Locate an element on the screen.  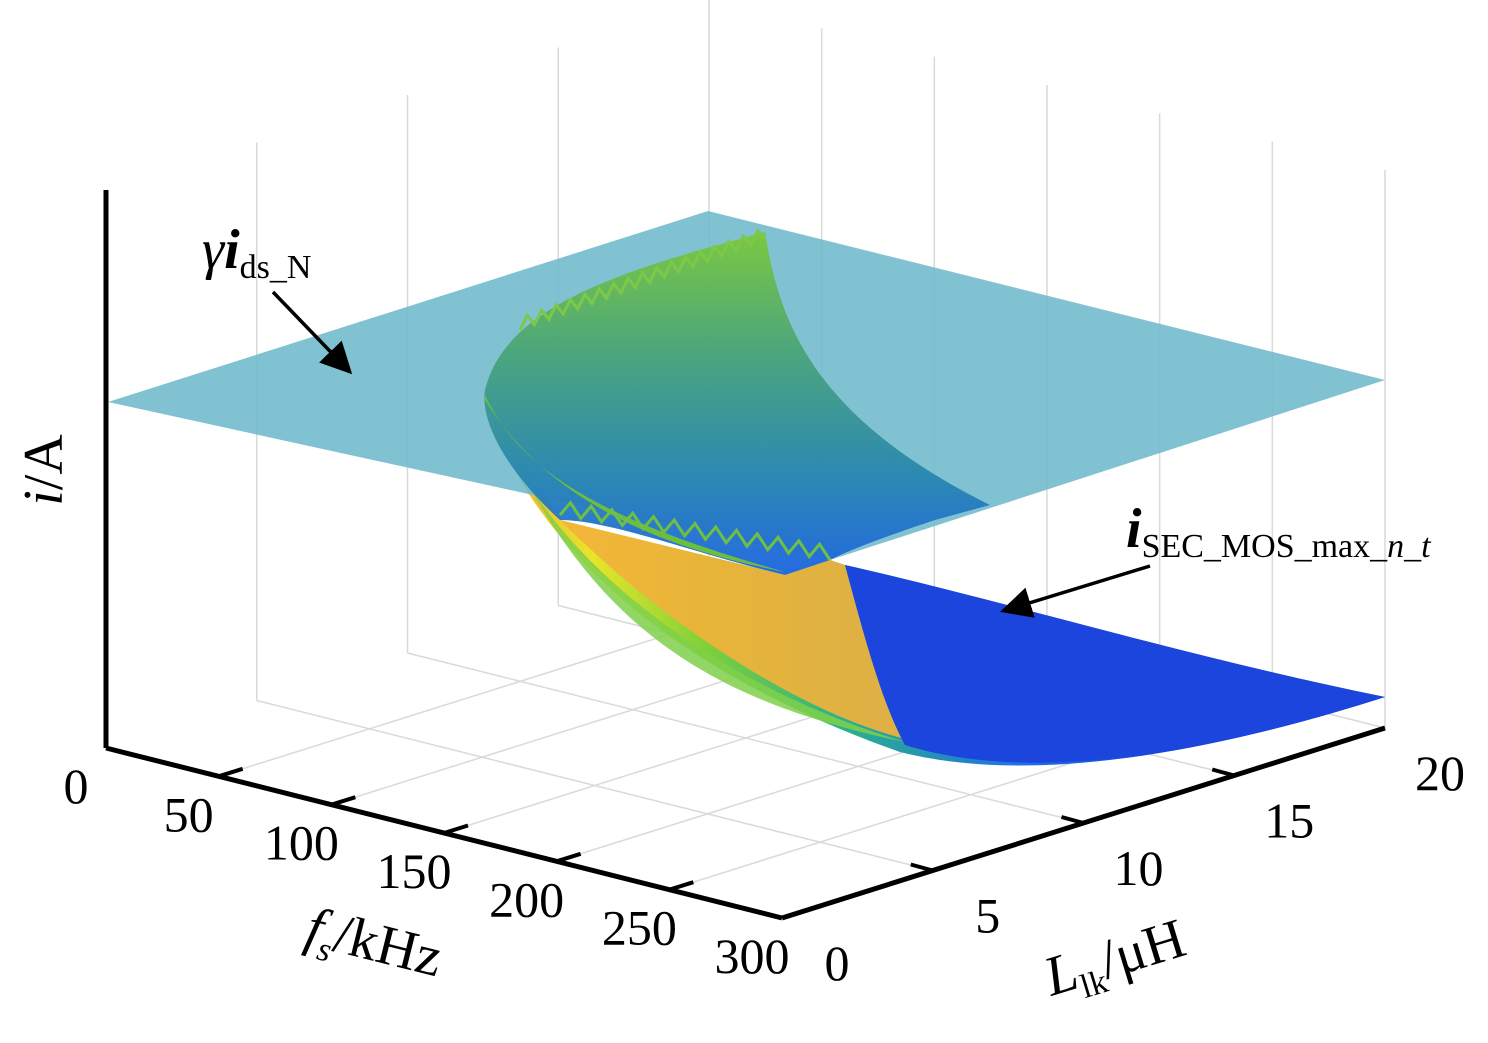
y-tick-label-20: 20 is located at coordinates (1440, 773).